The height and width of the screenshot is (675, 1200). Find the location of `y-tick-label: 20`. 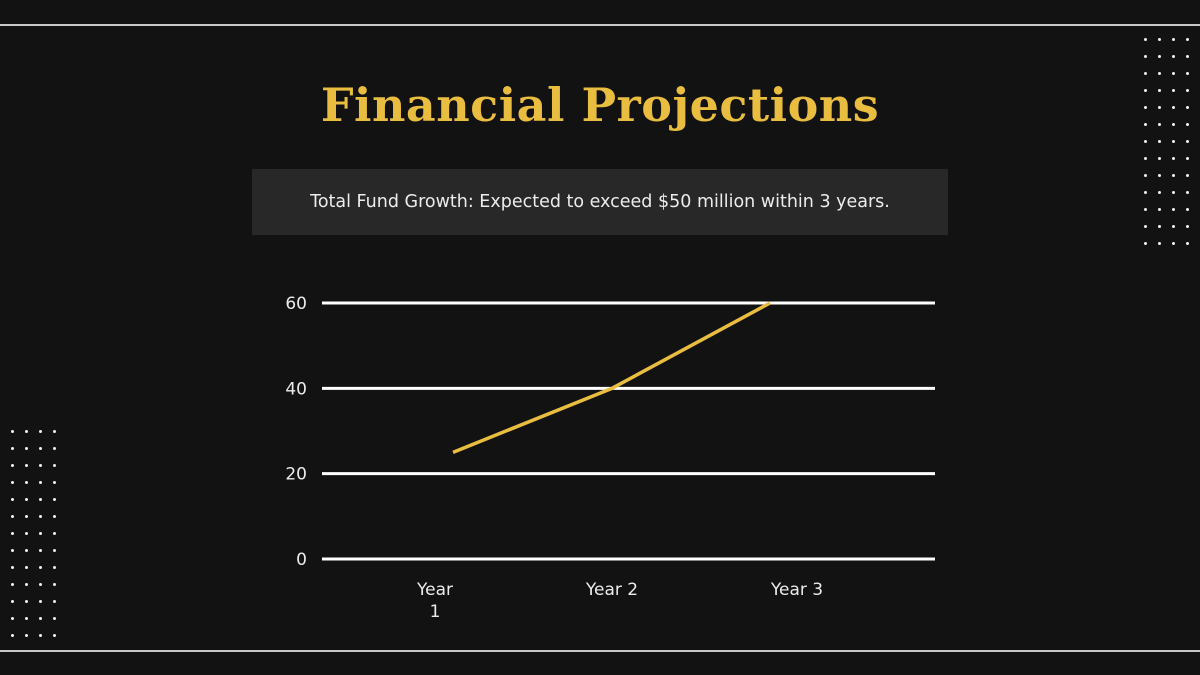

y-tick-label: 20 is located at coordinates (296, 475).